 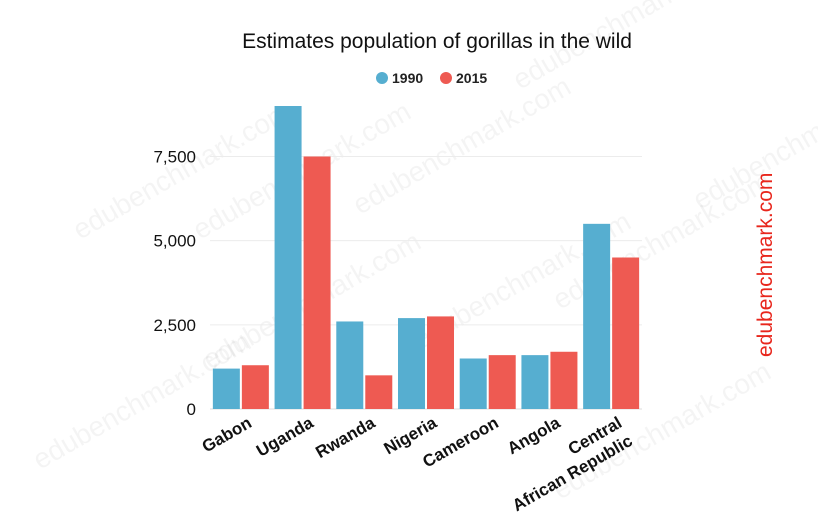 I want to click on x-category-label: Uganda, so click(x=285, y=437).